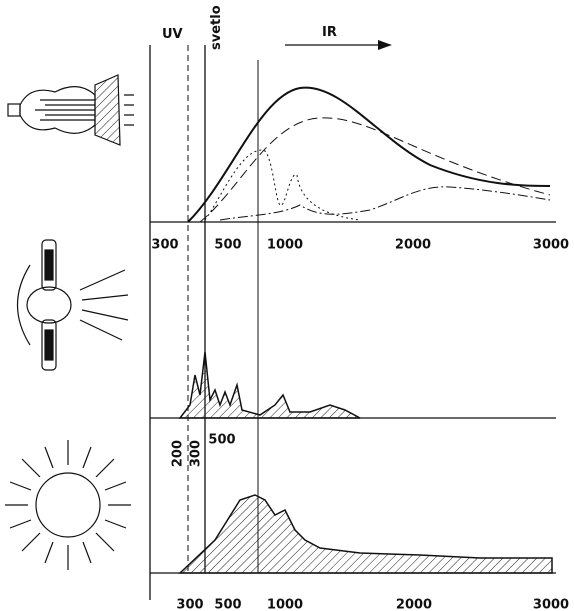 This screenshot has height=611, width=574. What do you see at coordinates (369, 154) in the screenshot?
I see `incandescent-curves` at bounding box center [369, 154].